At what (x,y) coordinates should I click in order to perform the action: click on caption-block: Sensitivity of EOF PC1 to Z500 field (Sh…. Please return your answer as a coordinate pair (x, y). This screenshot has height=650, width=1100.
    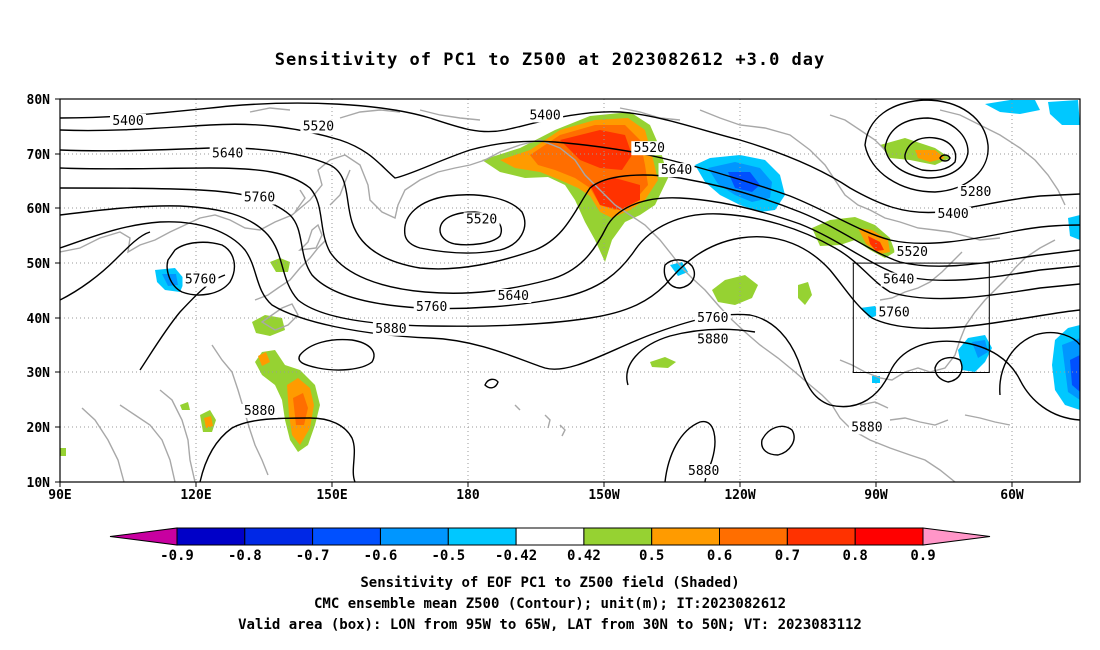
    Looking at the image, I should click on (550, 604).